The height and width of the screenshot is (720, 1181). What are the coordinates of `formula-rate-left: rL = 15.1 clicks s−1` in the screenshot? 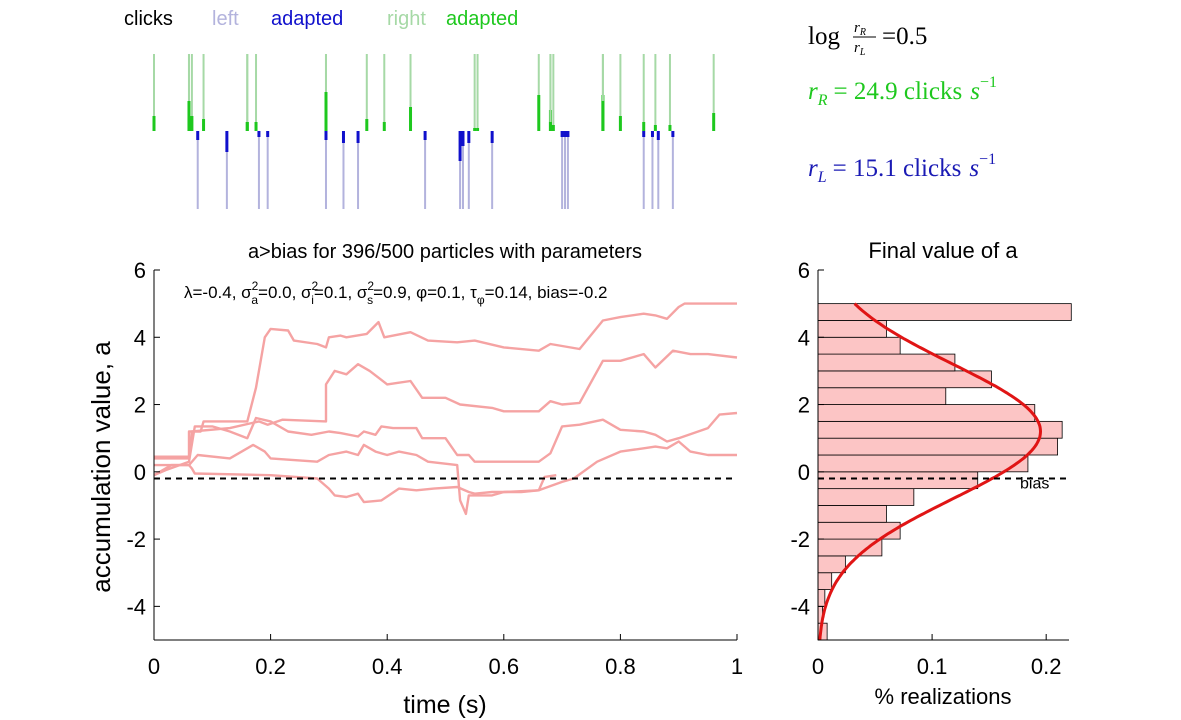 It's located at (902, 168).